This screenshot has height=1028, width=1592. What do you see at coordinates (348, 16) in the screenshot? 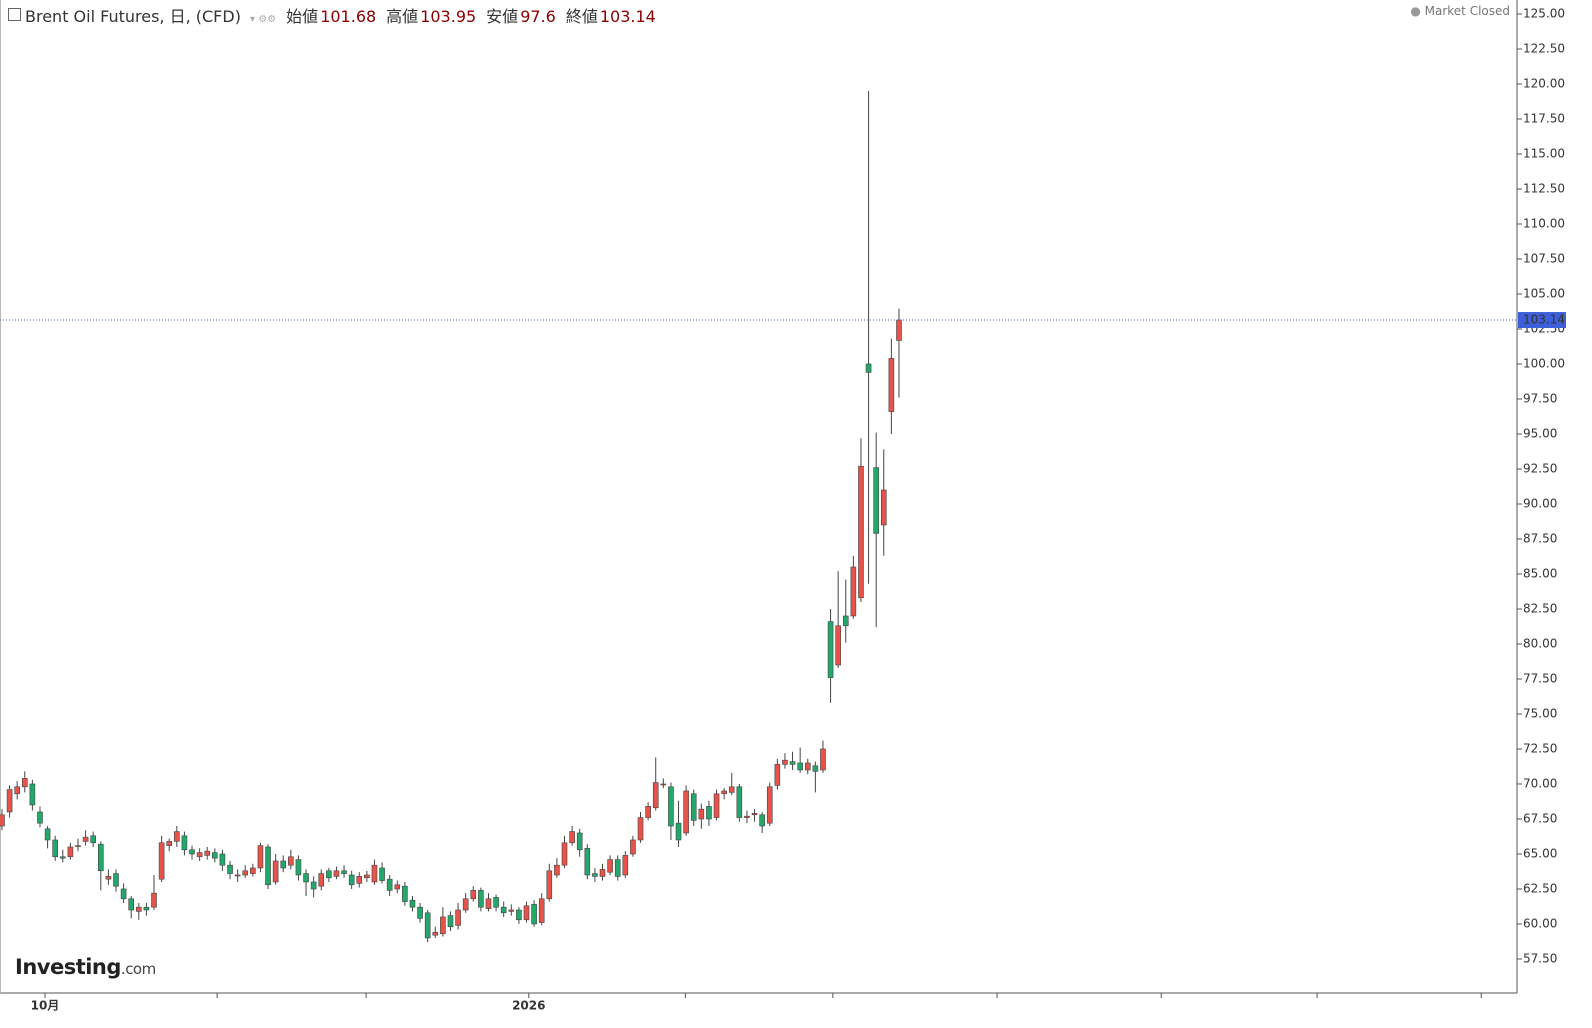
I see `ohlc-value: 101.68` at bounding box center [348, 16].